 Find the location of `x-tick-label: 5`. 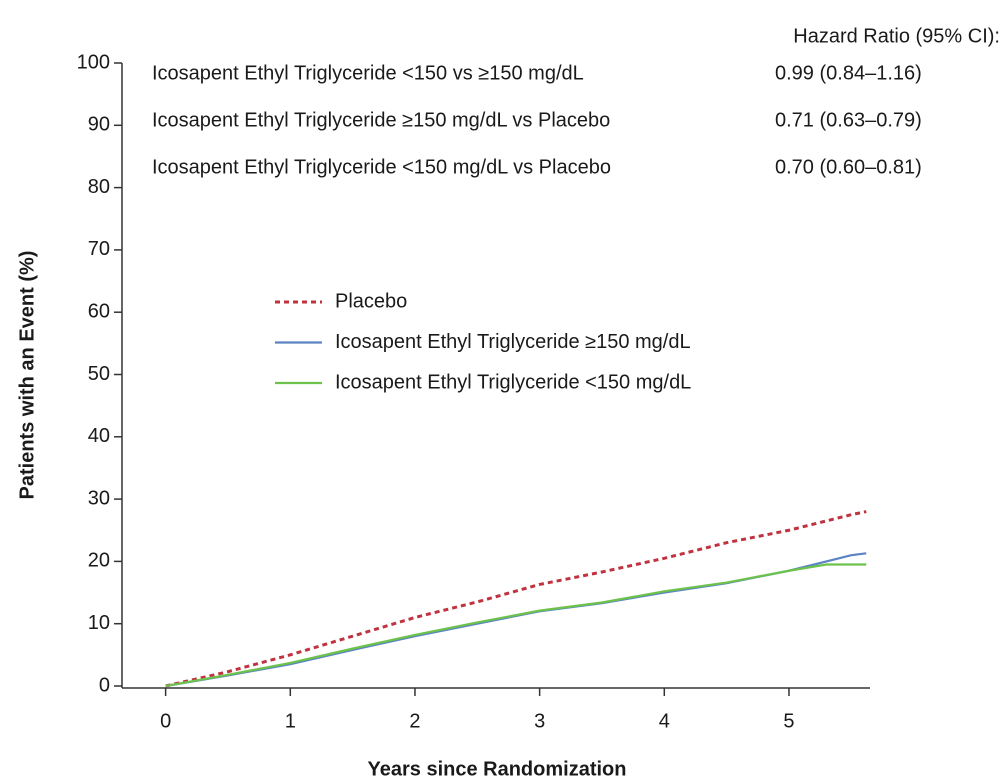

x-tick-label: 5 is located at coordinates (788, 721).